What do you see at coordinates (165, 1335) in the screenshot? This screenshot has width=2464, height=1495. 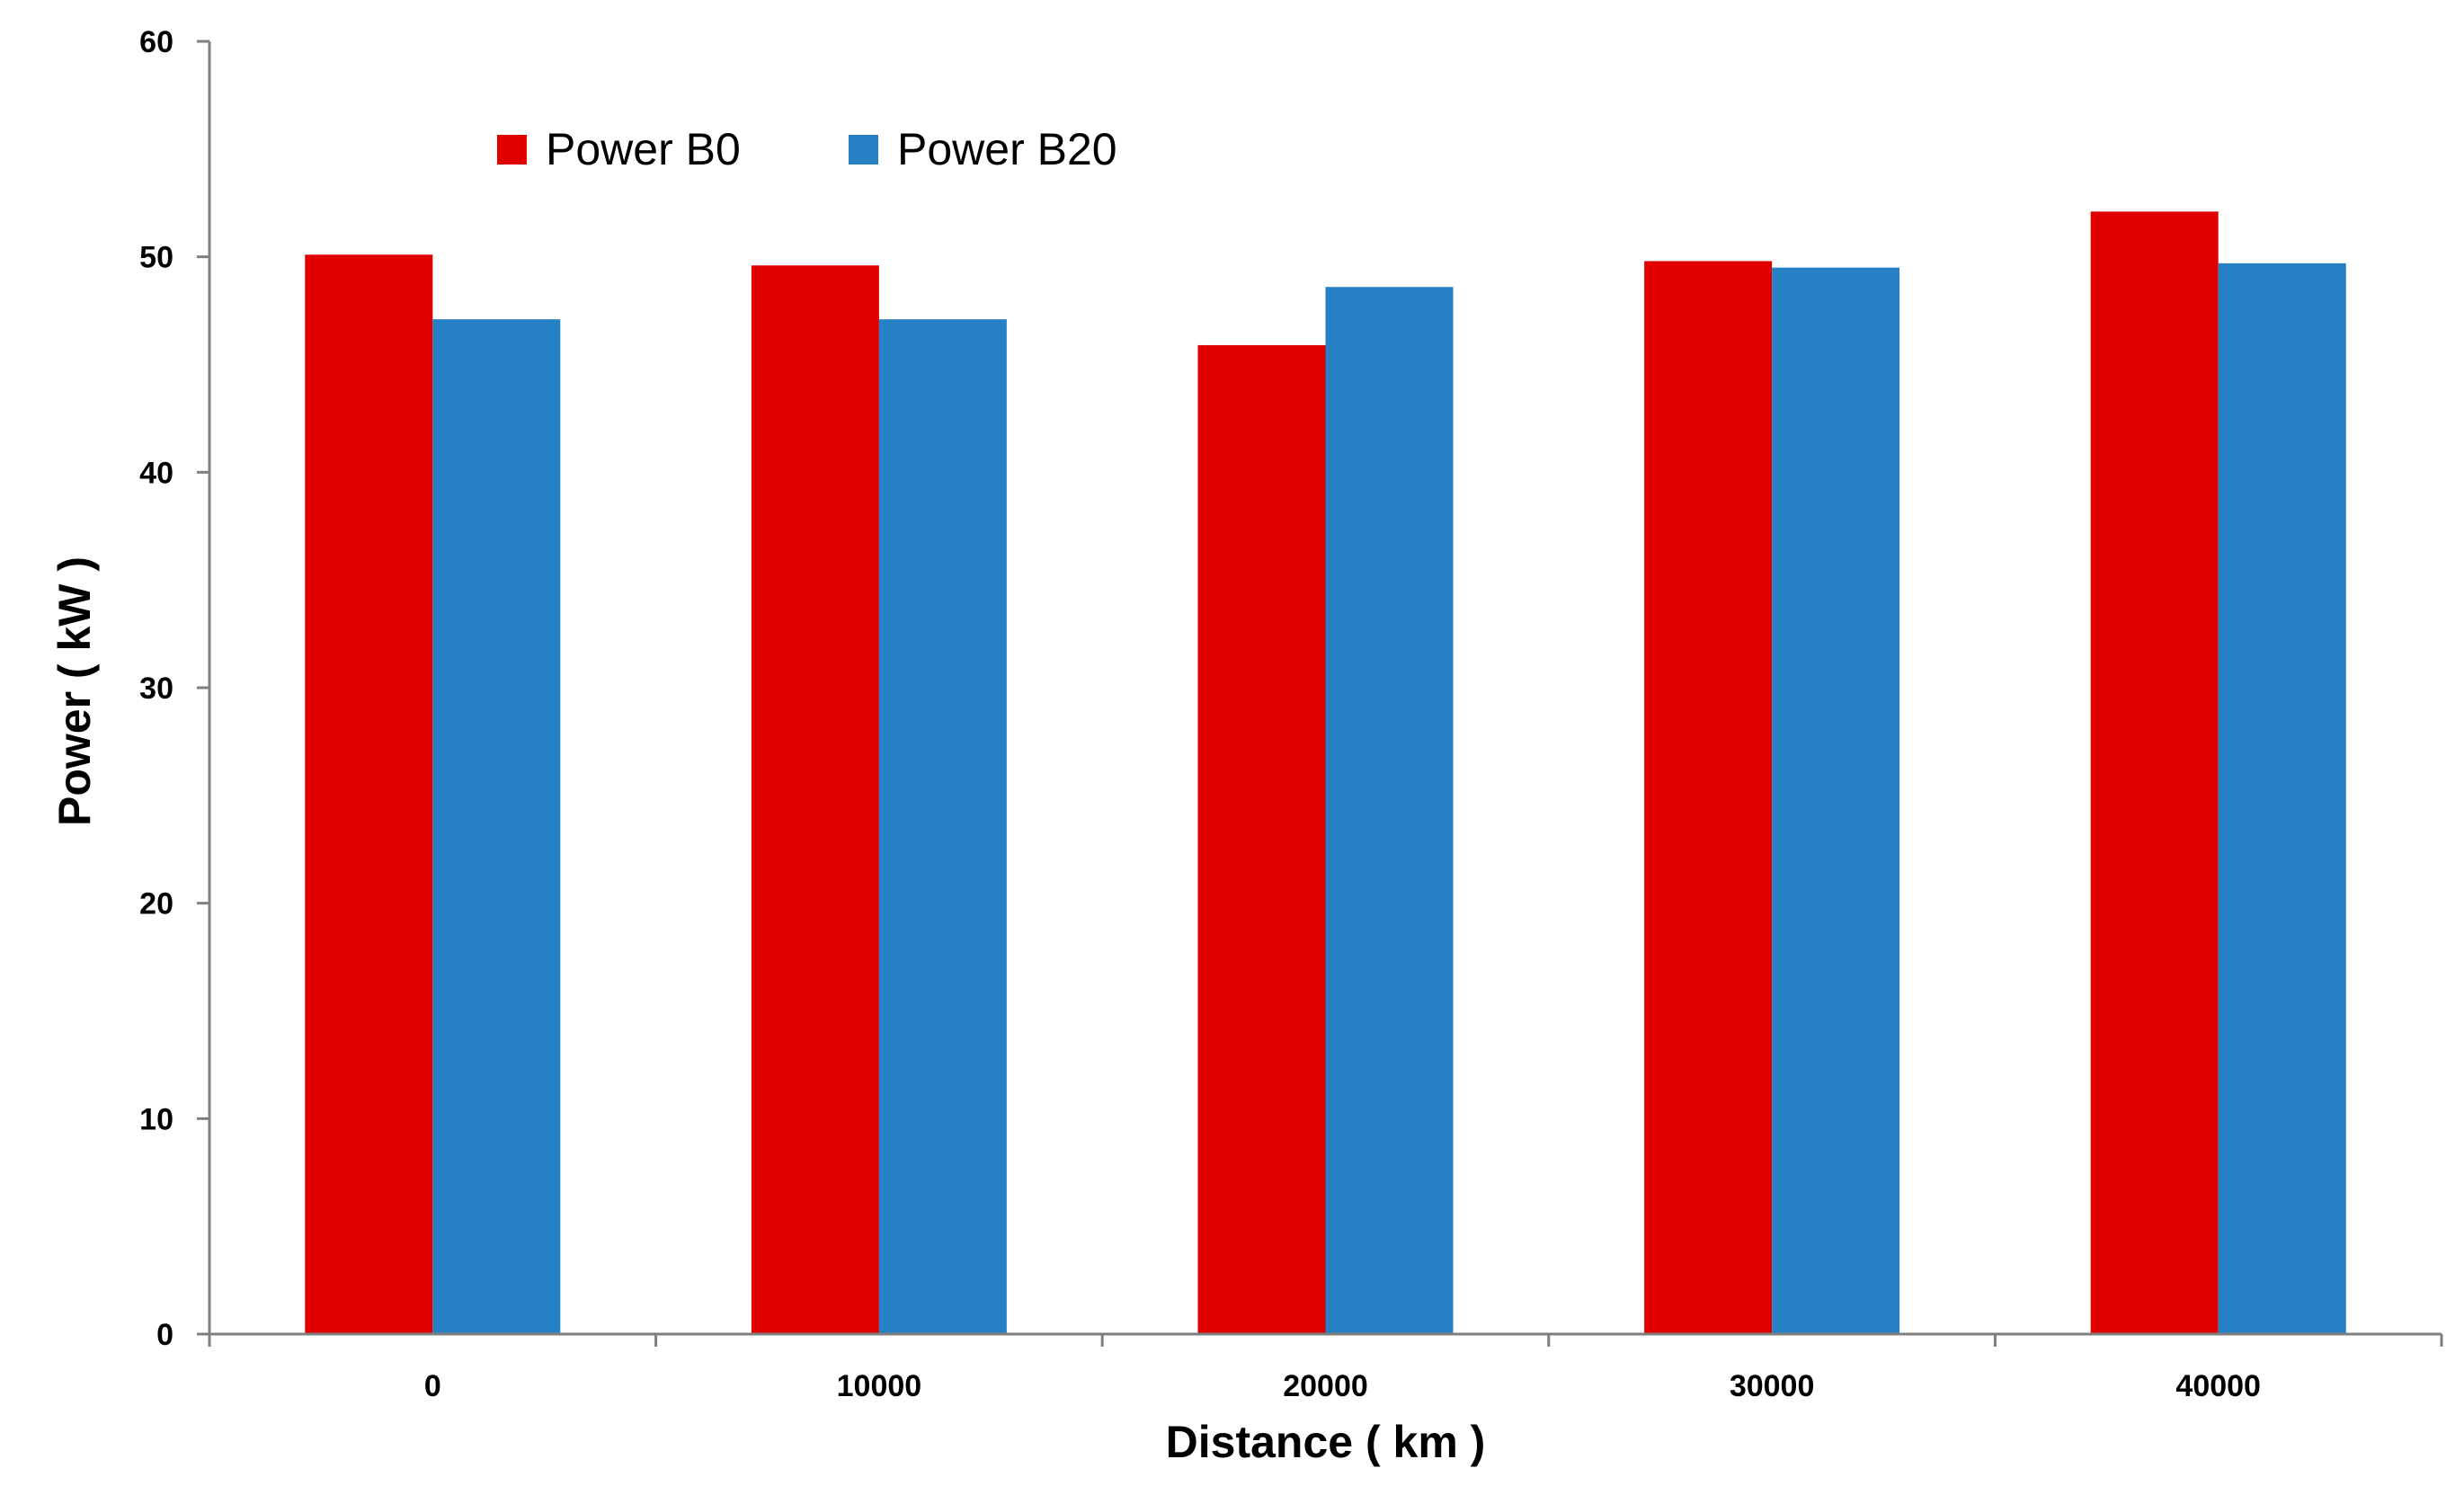 I see `y-tick-label: 0` at bounding box center [165, 1335].